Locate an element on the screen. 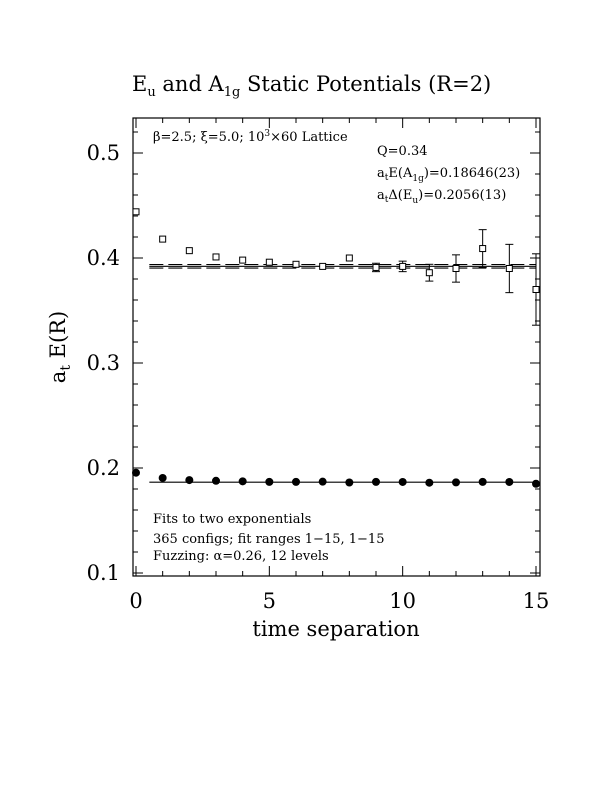 The image size is (612, 792). x-tick-label: 10 is located at coordinates (402, 601).